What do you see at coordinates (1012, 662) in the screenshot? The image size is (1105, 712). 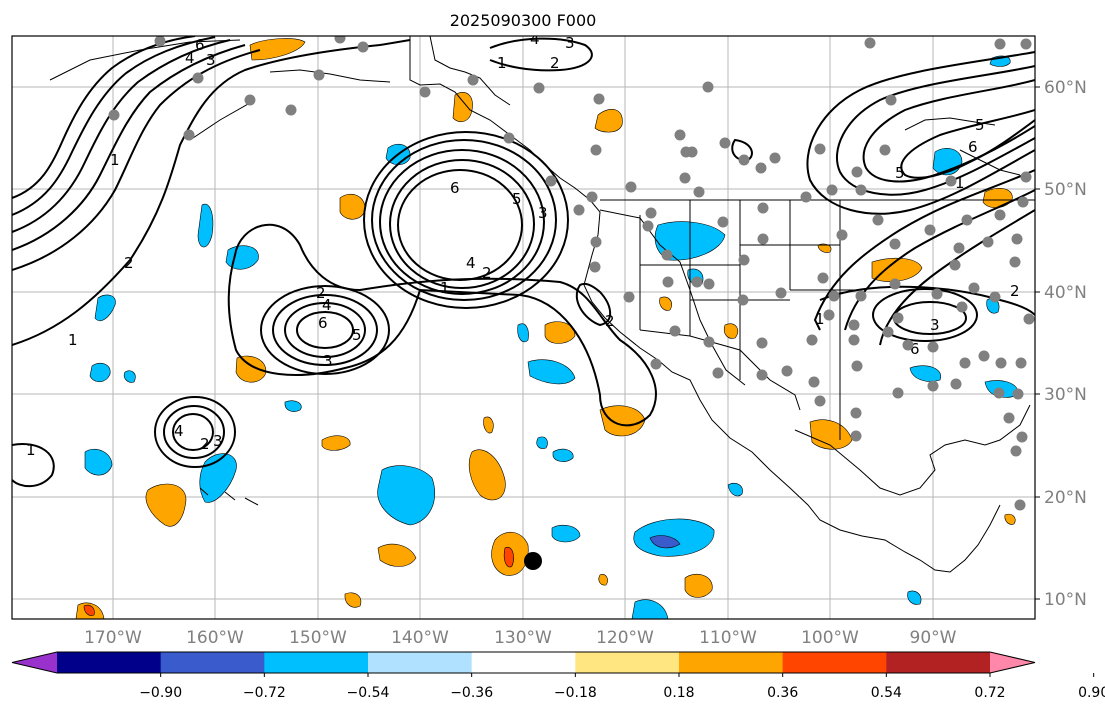 I see `colorbar-extend-max` at bounding box center [1012, 662].